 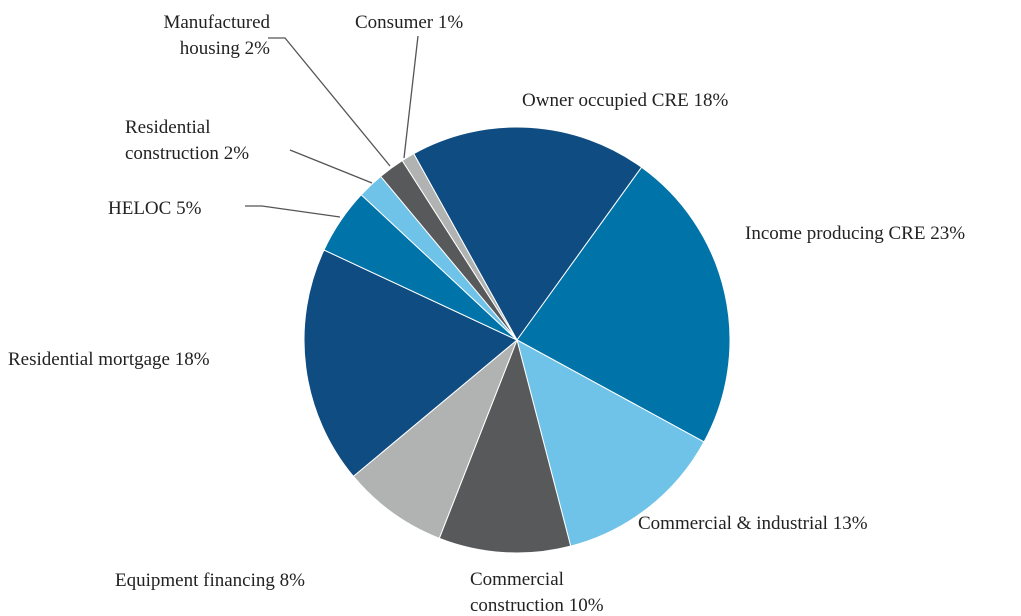 What do you see at coordinates (948, 233) in the screenshot?
I see `value-label: 23%` at bounding box center [948, 233].